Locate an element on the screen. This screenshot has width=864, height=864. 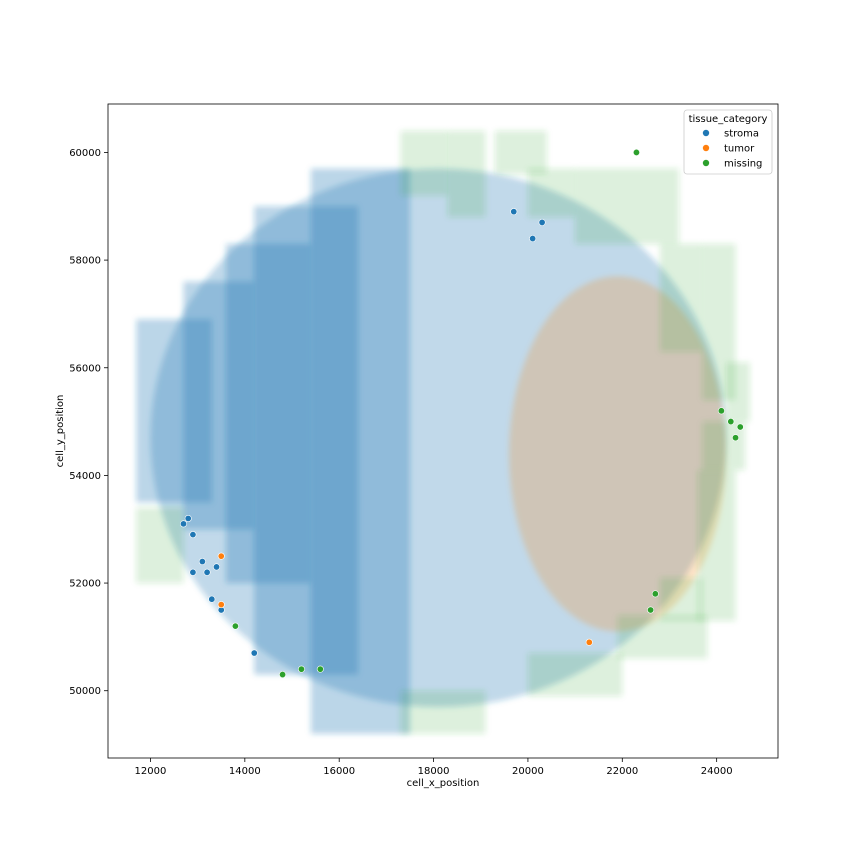
y-tick-label: 54000 is located at coordinates (85, 476).